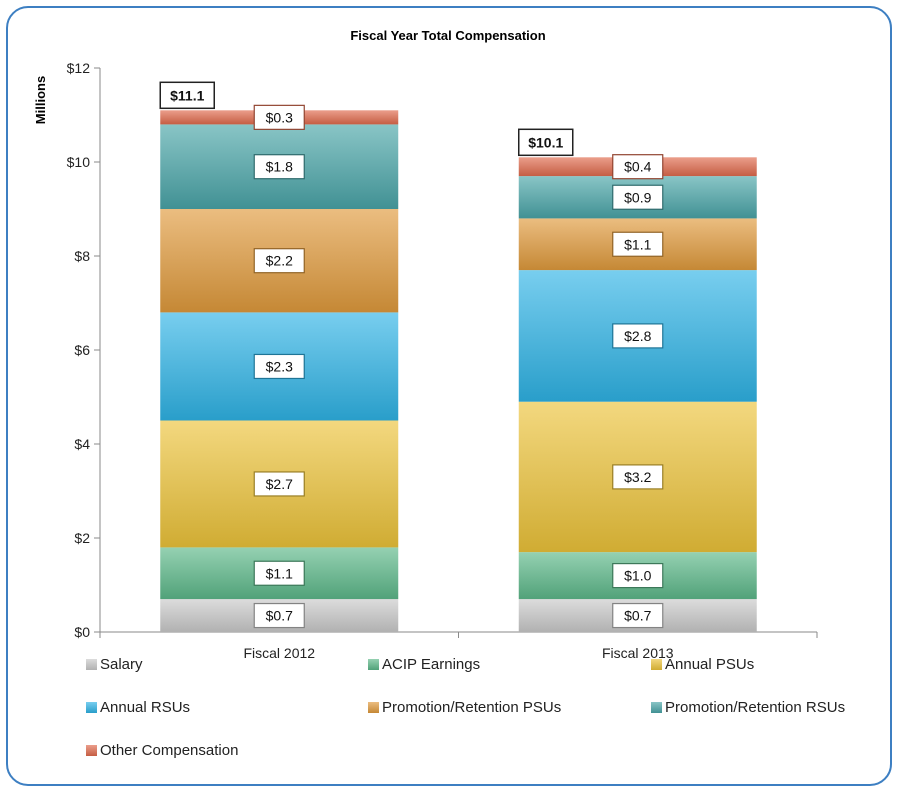 This screenshot has width=897, height=786. I want to click on chart-title: Fiscal Year Total Compensation, so click(447, 35).